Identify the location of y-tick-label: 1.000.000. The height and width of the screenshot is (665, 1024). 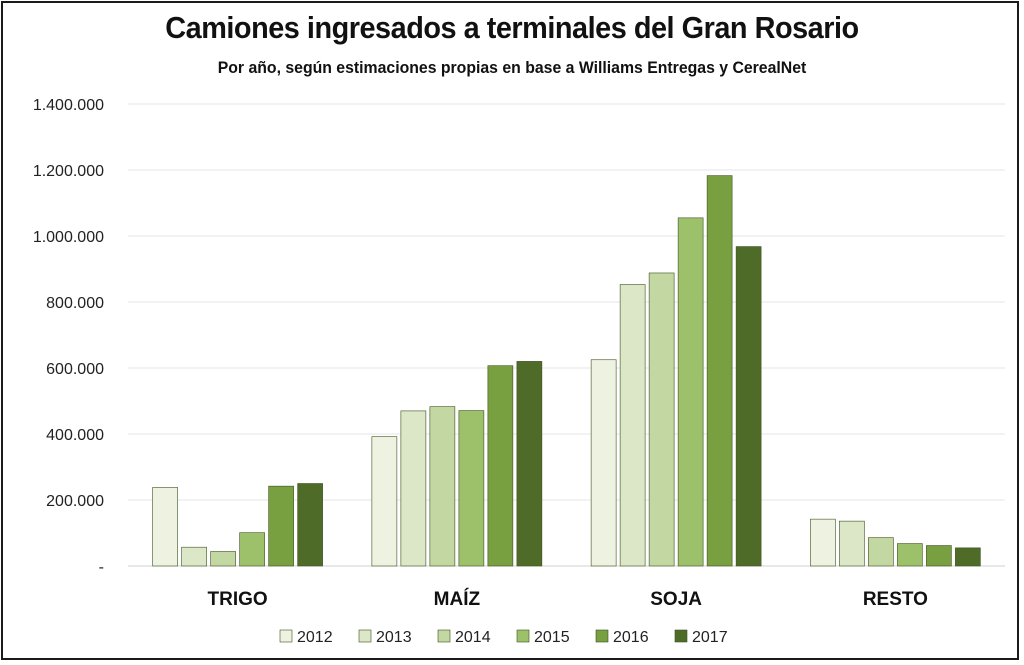
(68, 237).